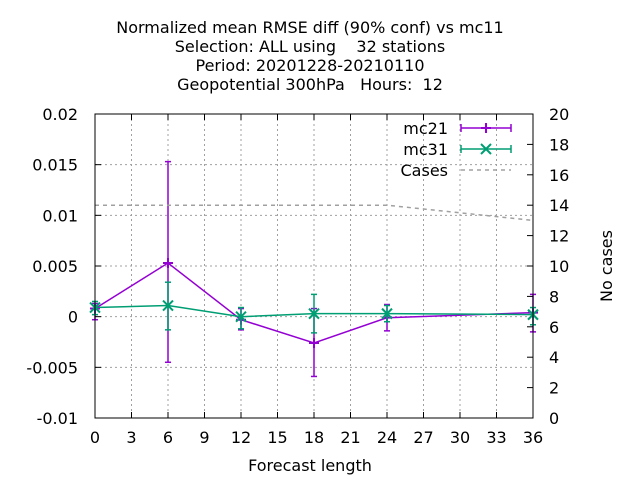  I want to click on x-tick-labels: 0 3 6 9 12 15 18 21 24 27 30 33 36, so click(316, 437).